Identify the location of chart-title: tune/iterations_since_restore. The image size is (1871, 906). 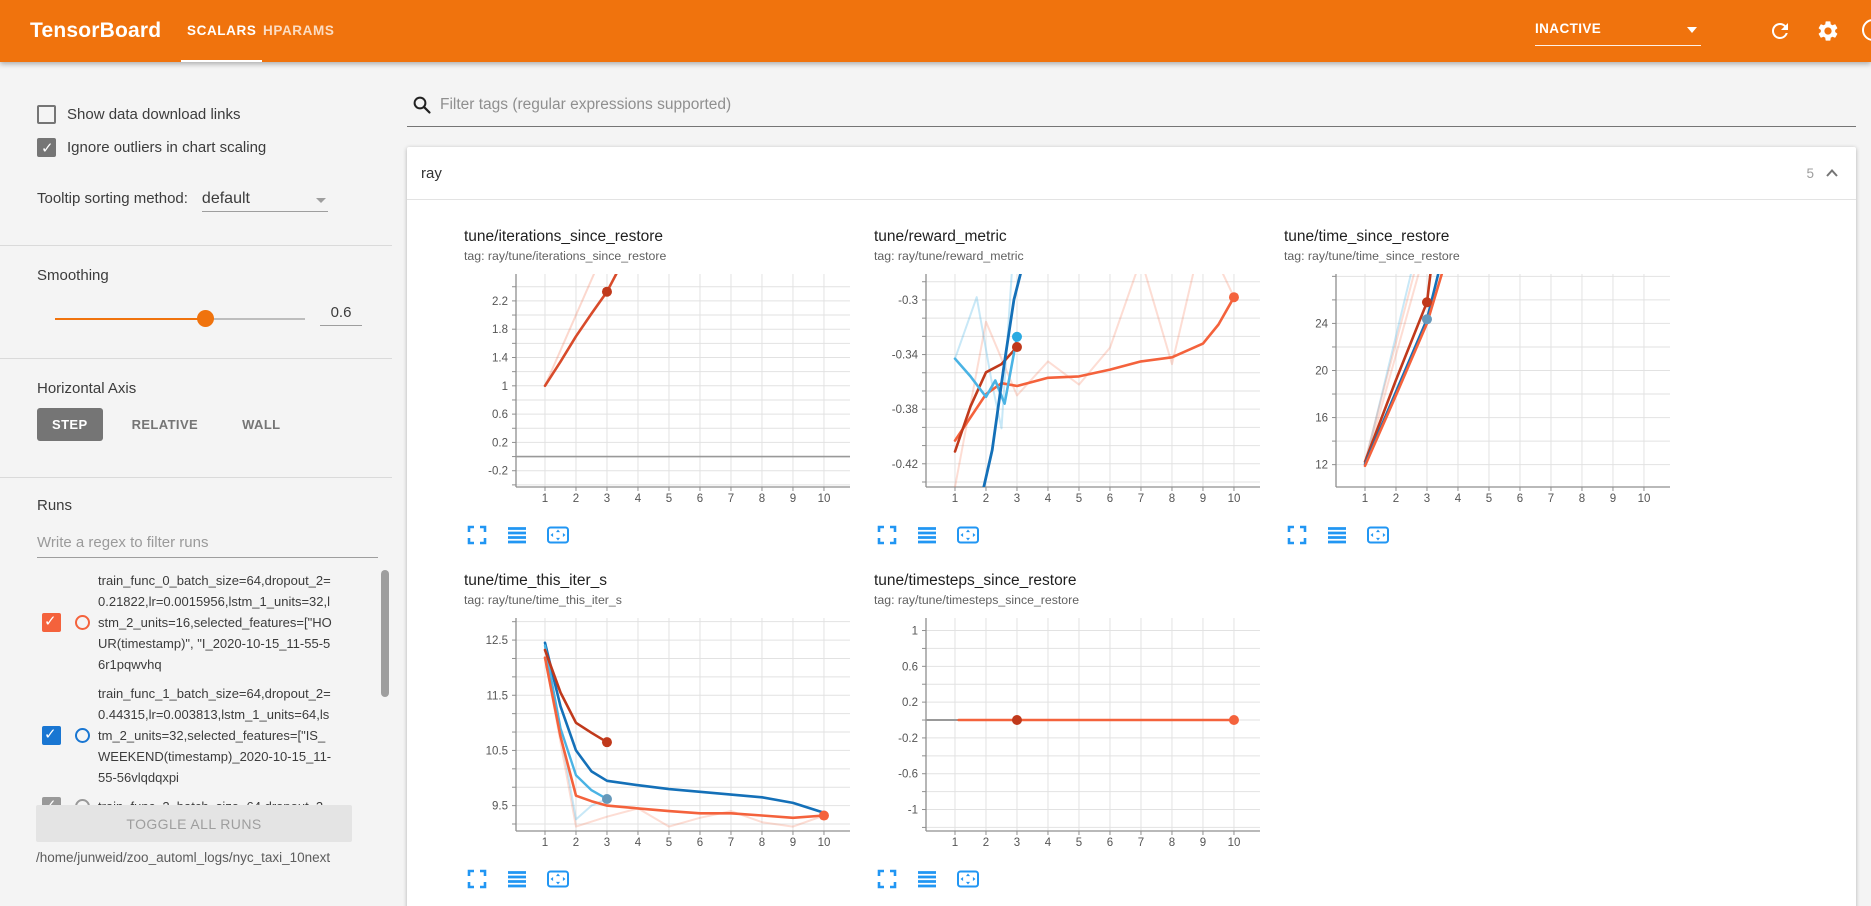
(564, 236).